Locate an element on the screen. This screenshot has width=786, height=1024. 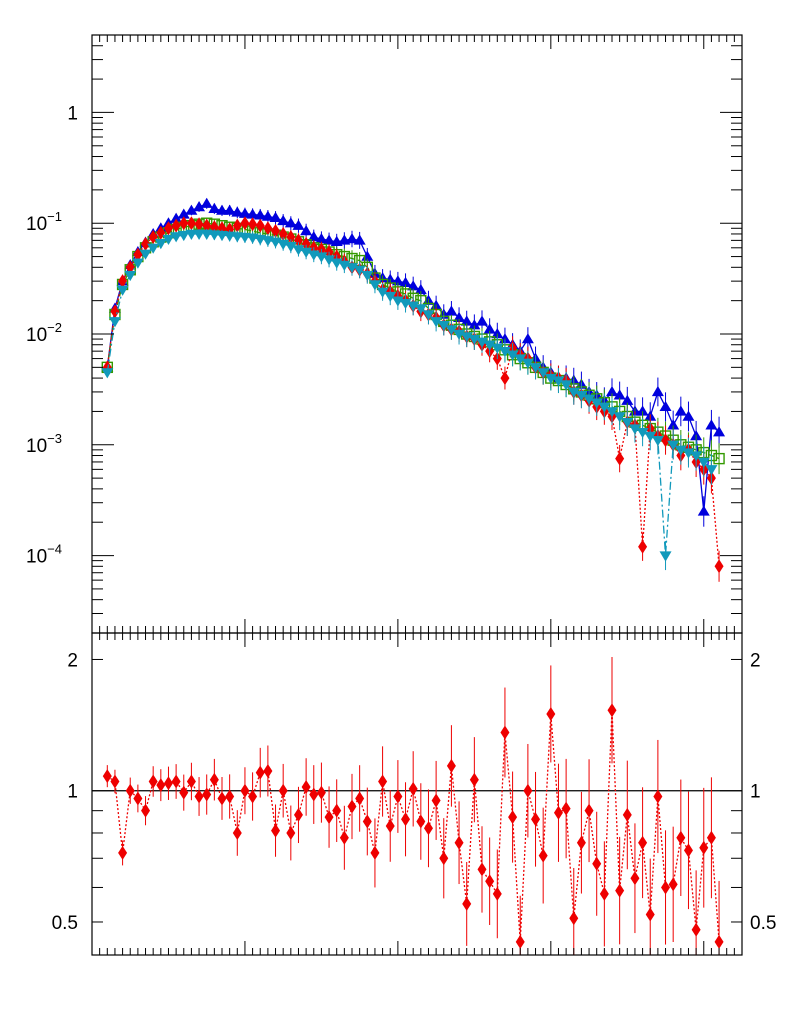
upper-ytick-exponent: −2 is located at coordinates (54, 327).